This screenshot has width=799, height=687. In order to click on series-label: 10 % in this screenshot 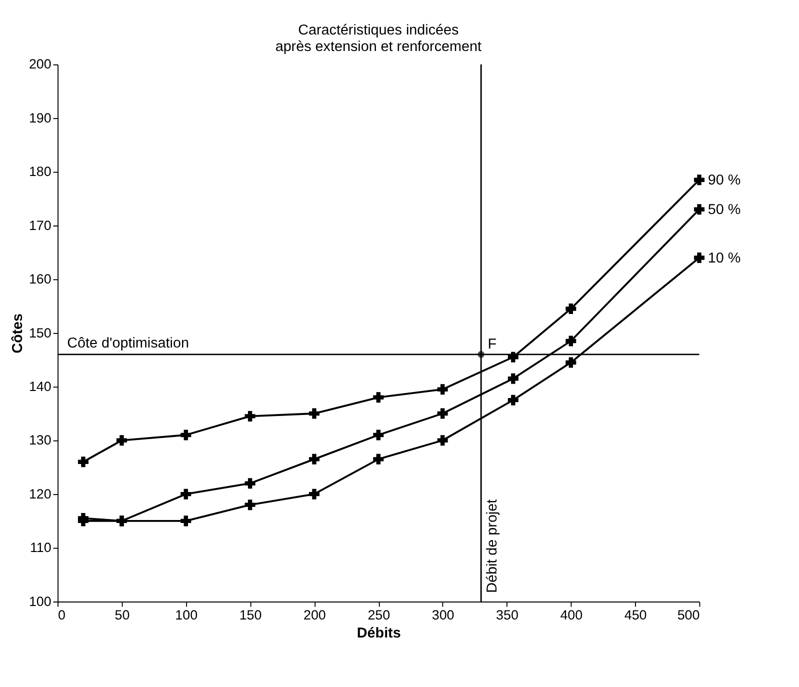, I will do `click(724, 258)`.